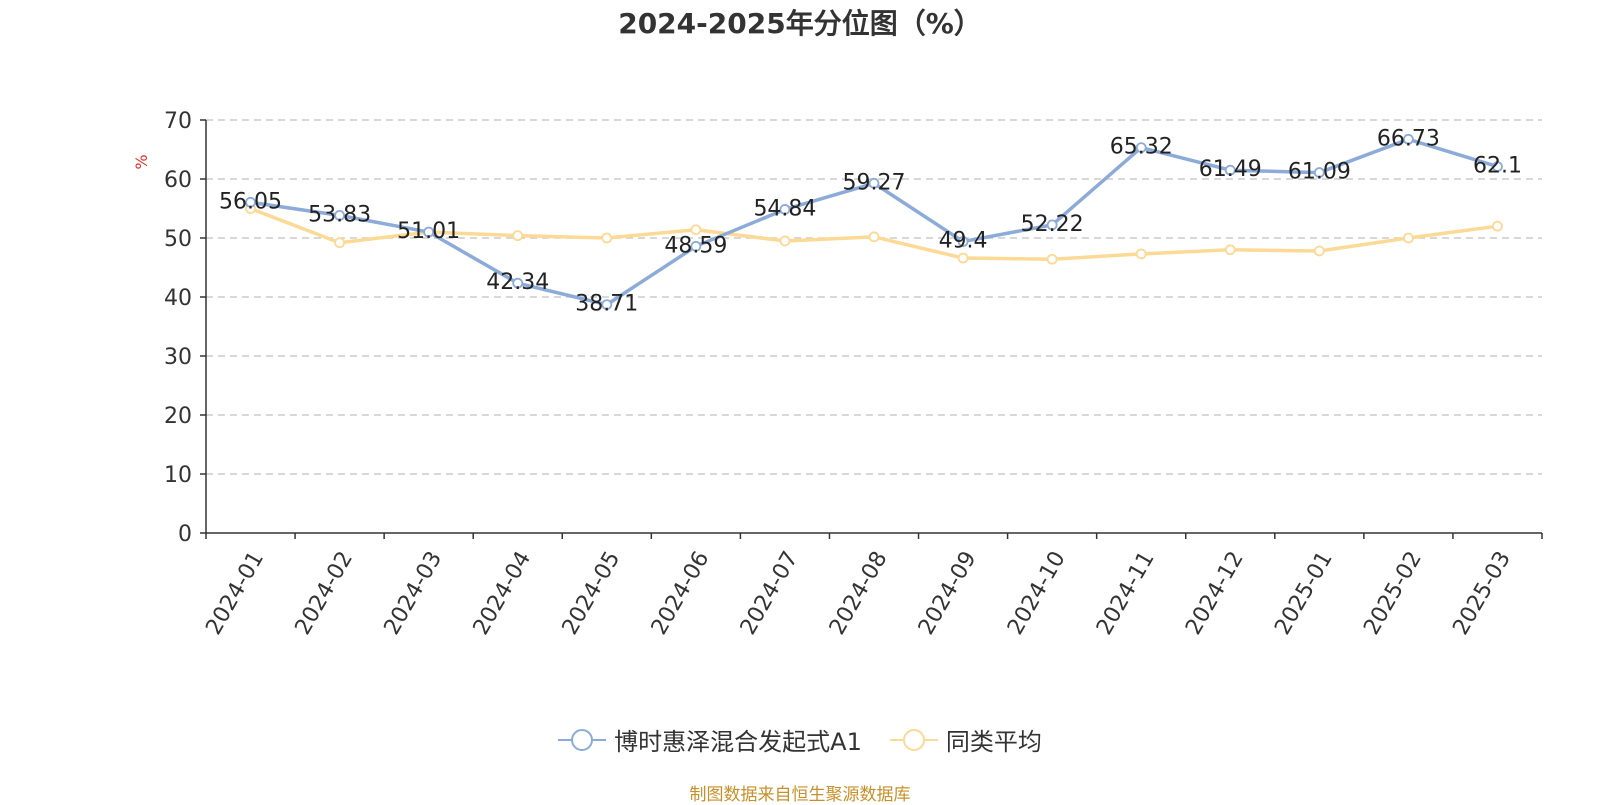 This screenshot has width=1600, height=805. I want to click on data-label: 56.05, so click(250, 201).